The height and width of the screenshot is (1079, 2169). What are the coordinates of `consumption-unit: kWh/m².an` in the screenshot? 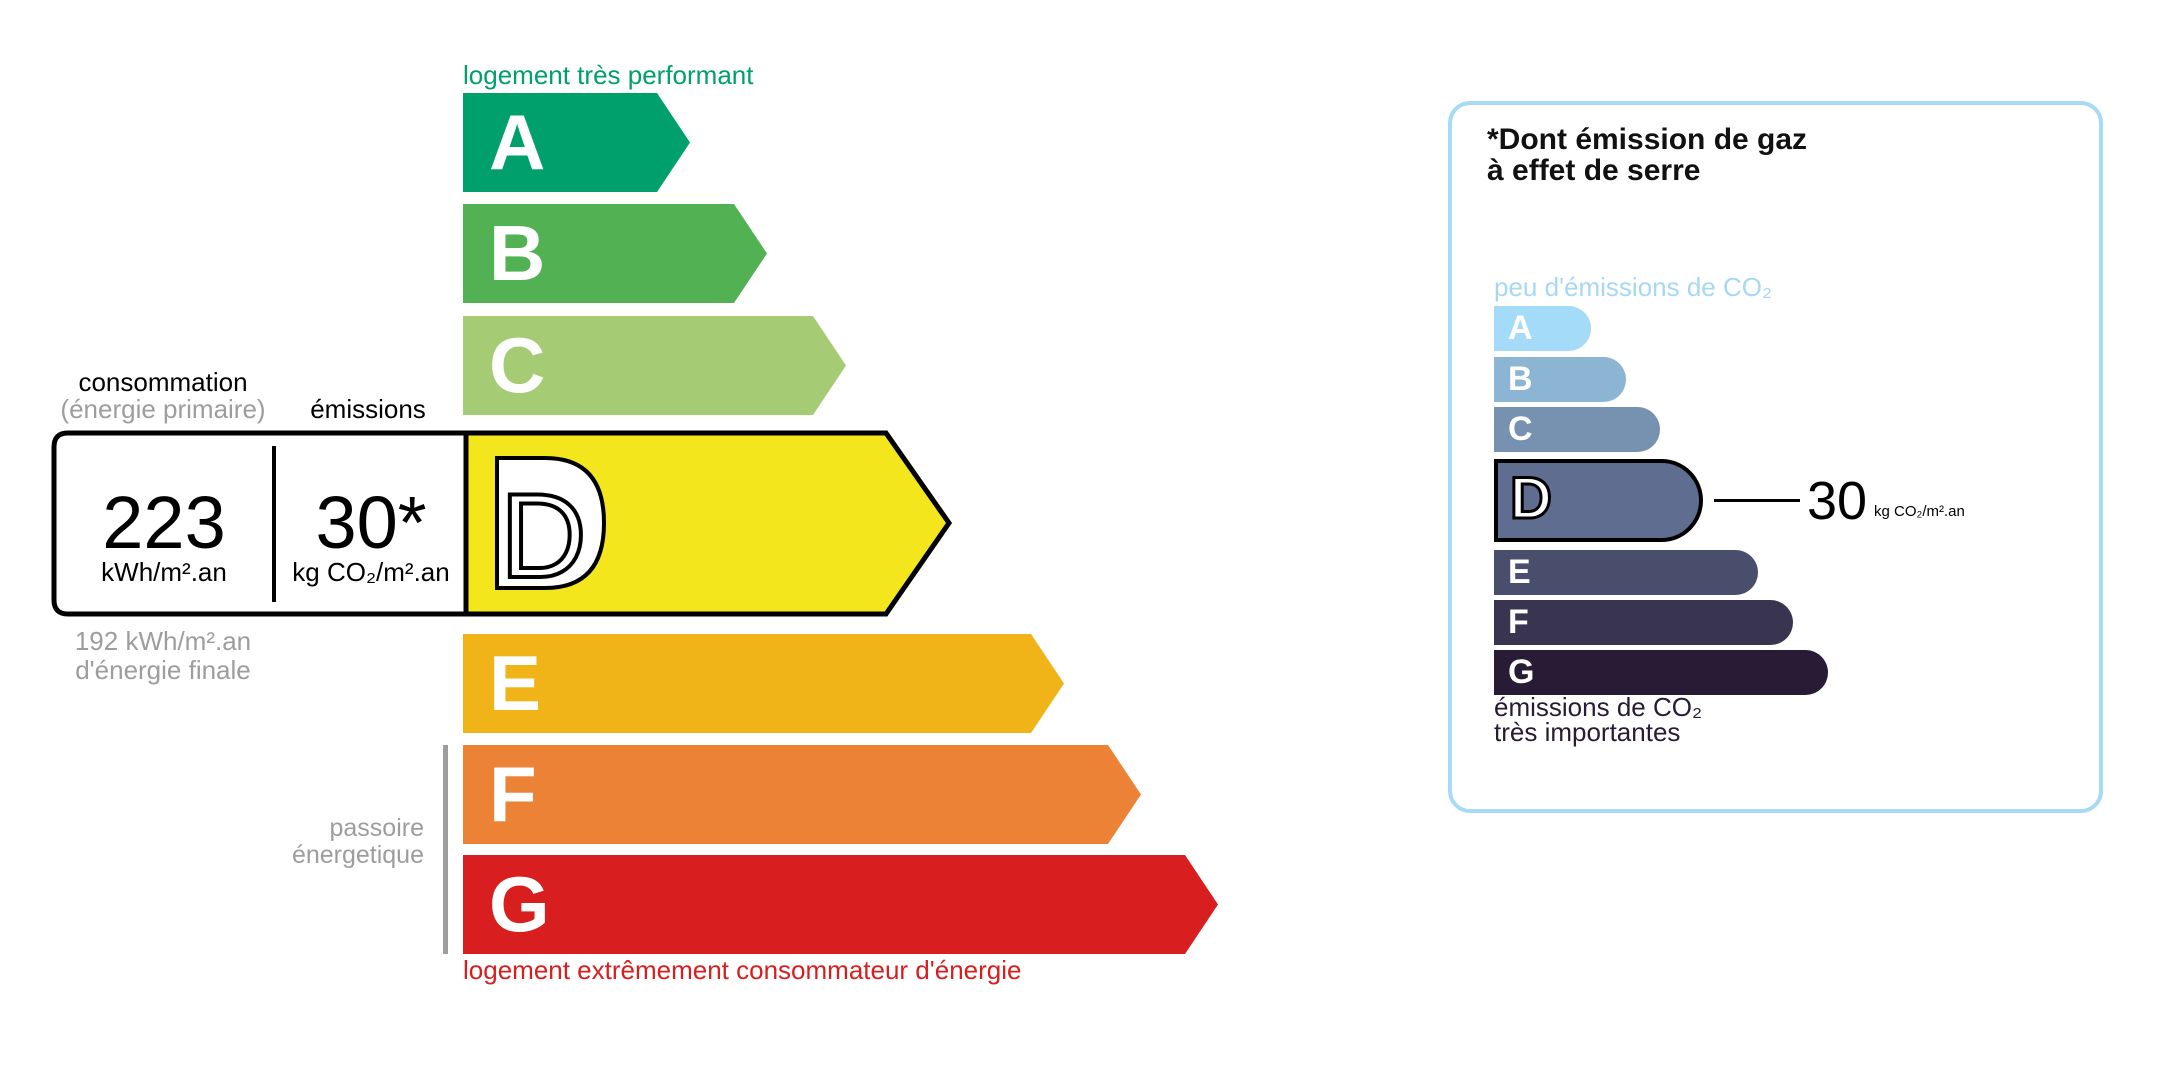 It's located at (164, 572).